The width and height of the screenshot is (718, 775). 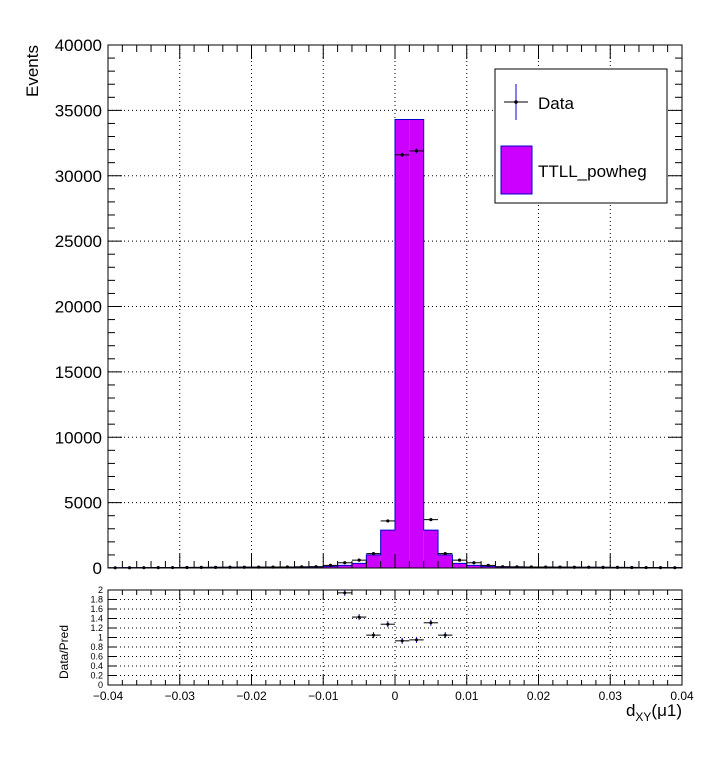 I want to click on ratio-y-tick-label: 0.2, so click(x=96, y=676).